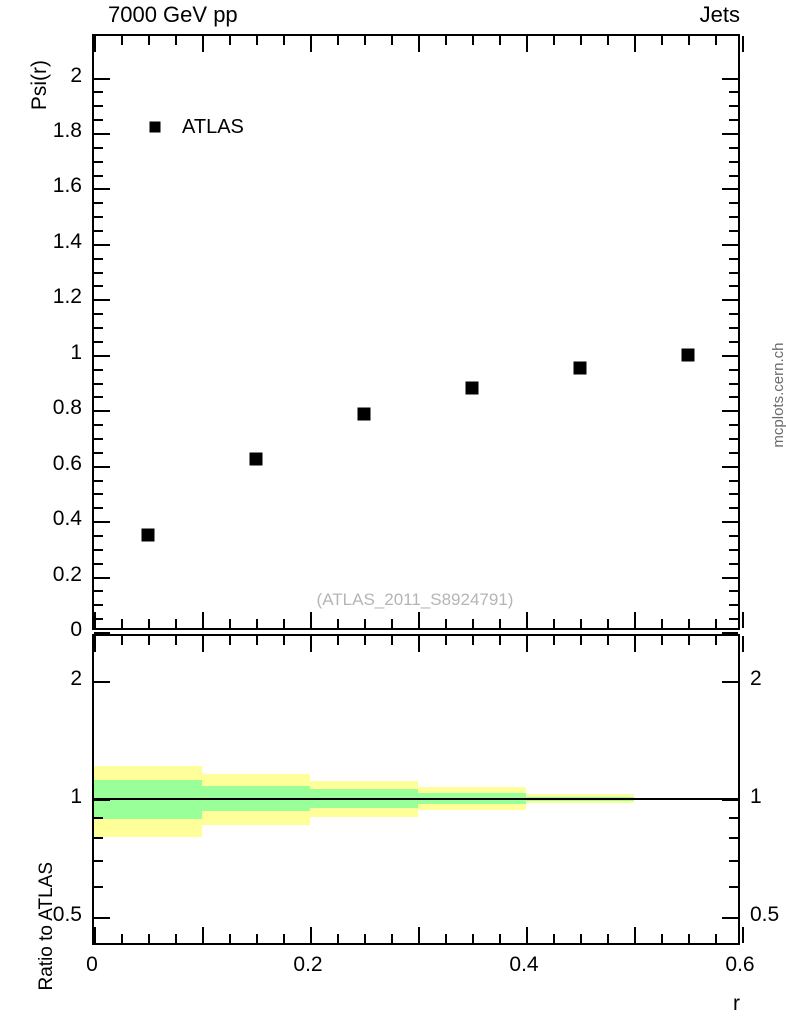 Image resolution: width=786 pixels, height=1024 pixels. Describe the element at coordinates (67, 915) in the screenshot. I see `ratio-ytick-label: 0.5` at that location.